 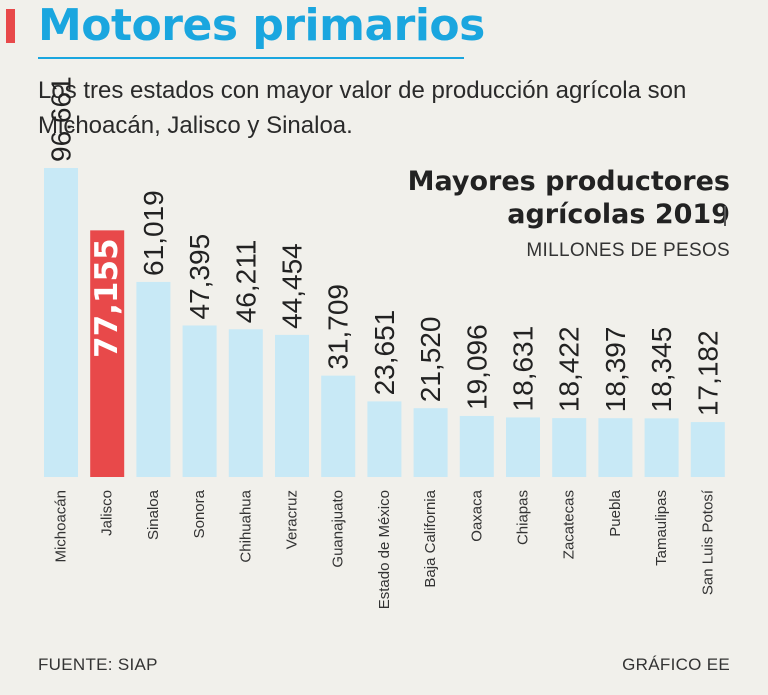 What do you see at coordinates (476, 367) in the screenshot?
I see `value-label-9: 19,096` at bounding box center [476, 367].